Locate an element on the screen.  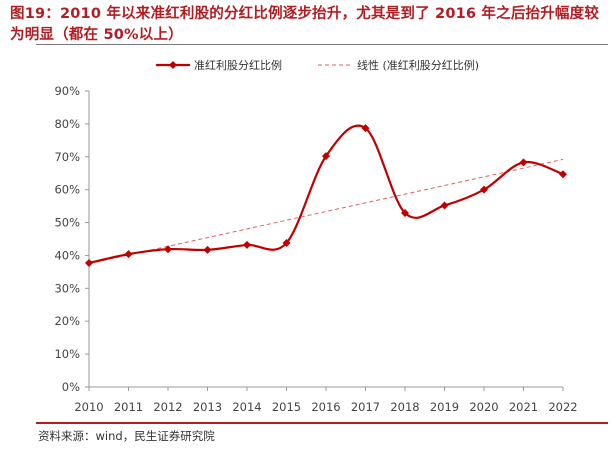
x-tick-label: 2013 is located at coordinates (207, 407).